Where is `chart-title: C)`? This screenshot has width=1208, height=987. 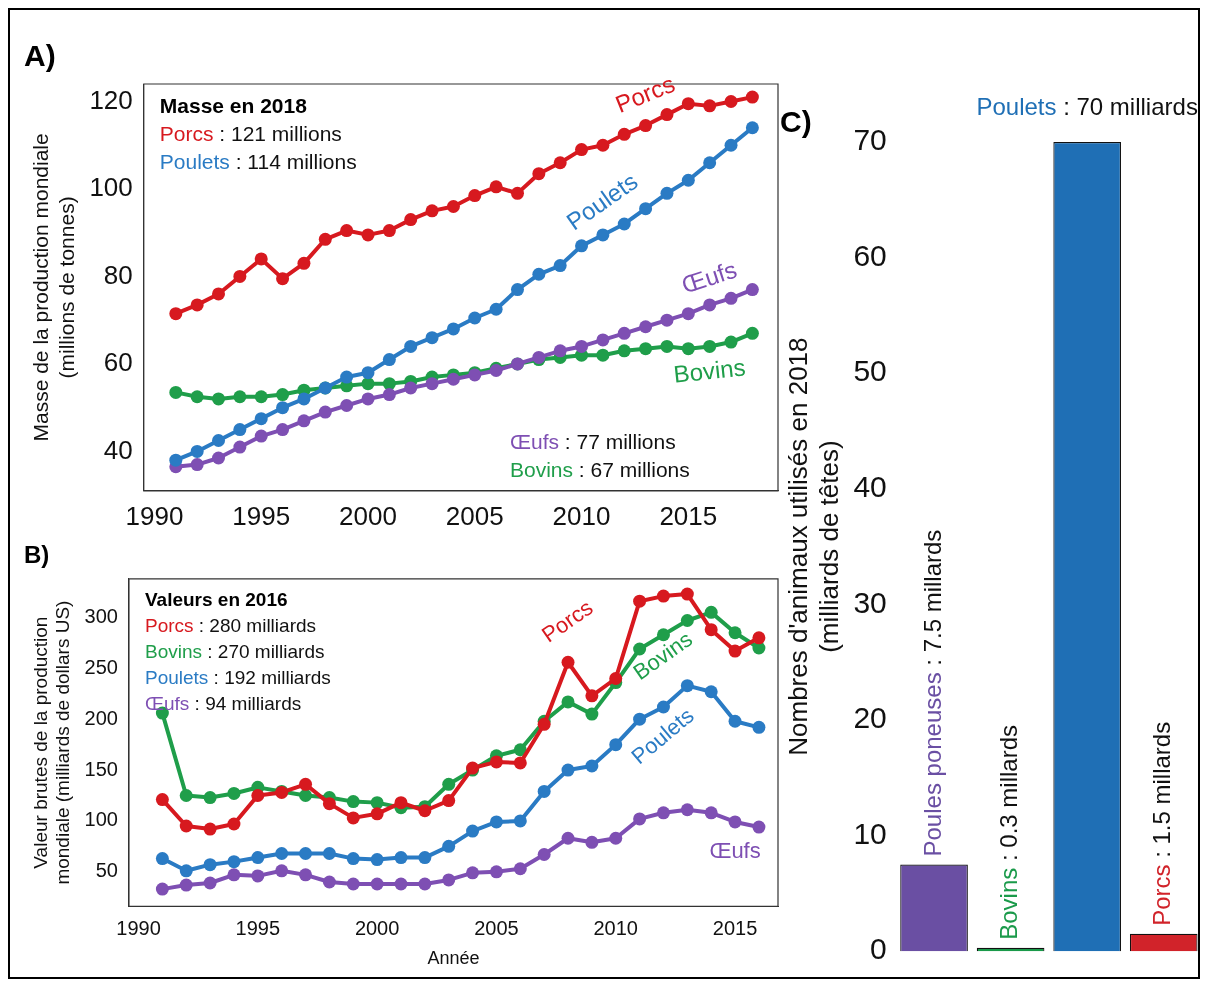
chart-title: C) is located at coordinates (796, 122).